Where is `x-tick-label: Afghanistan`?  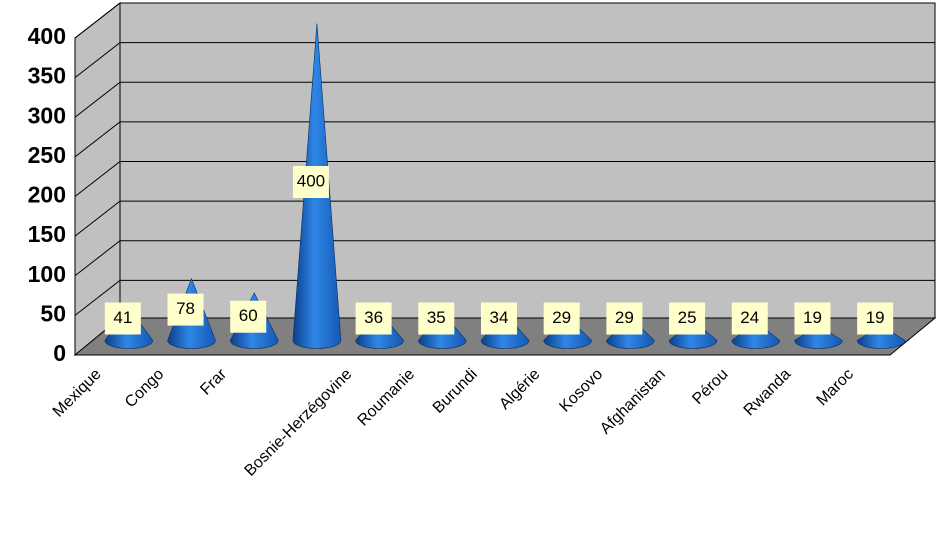
x-tick-label: Afghanistan is located at coordinates (633, 402).